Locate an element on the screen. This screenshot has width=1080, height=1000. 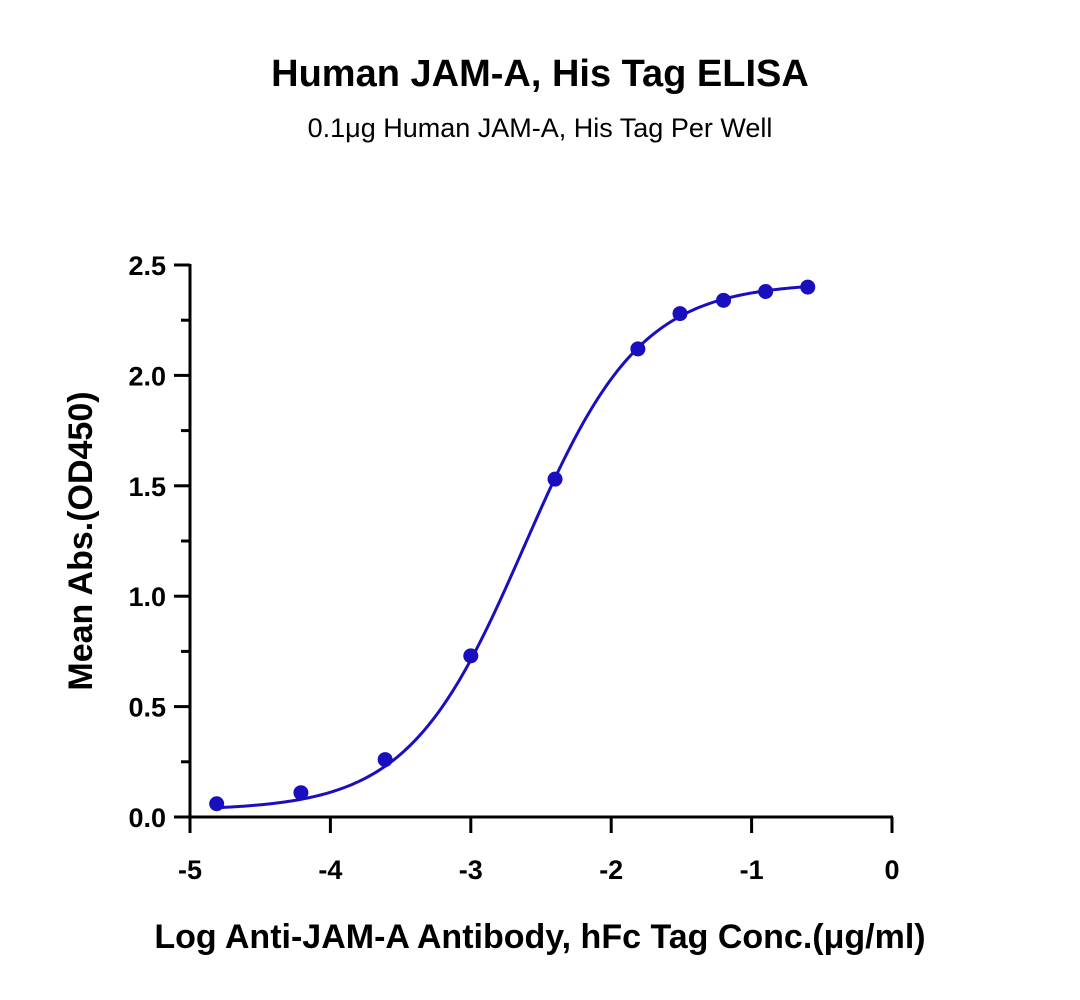
x-tick-label: 0 is located at coordinates (891, 870).